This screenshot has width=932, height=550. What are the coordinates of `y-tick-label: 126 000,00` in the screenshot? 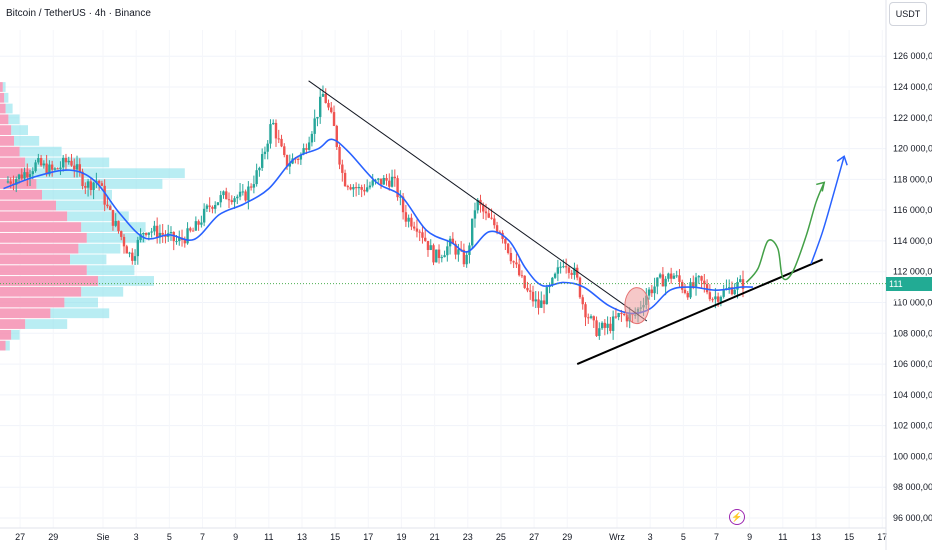 It's located at (912, 56).